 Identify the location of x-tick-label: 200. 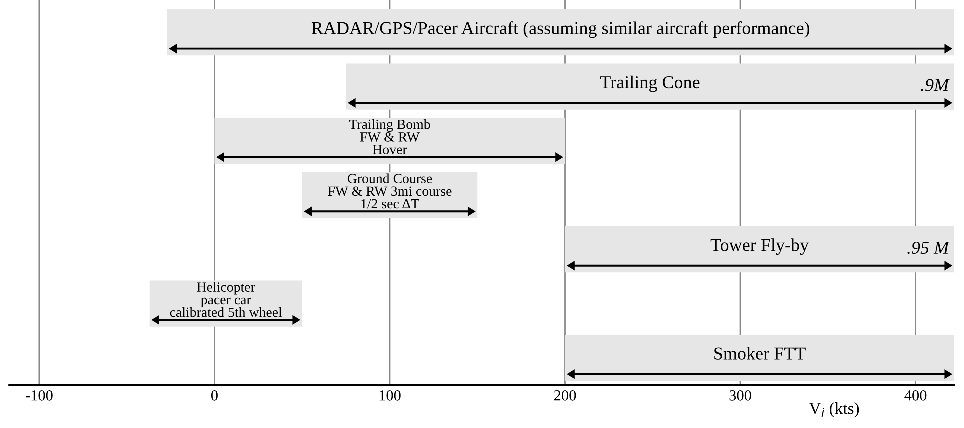
(565, 395).